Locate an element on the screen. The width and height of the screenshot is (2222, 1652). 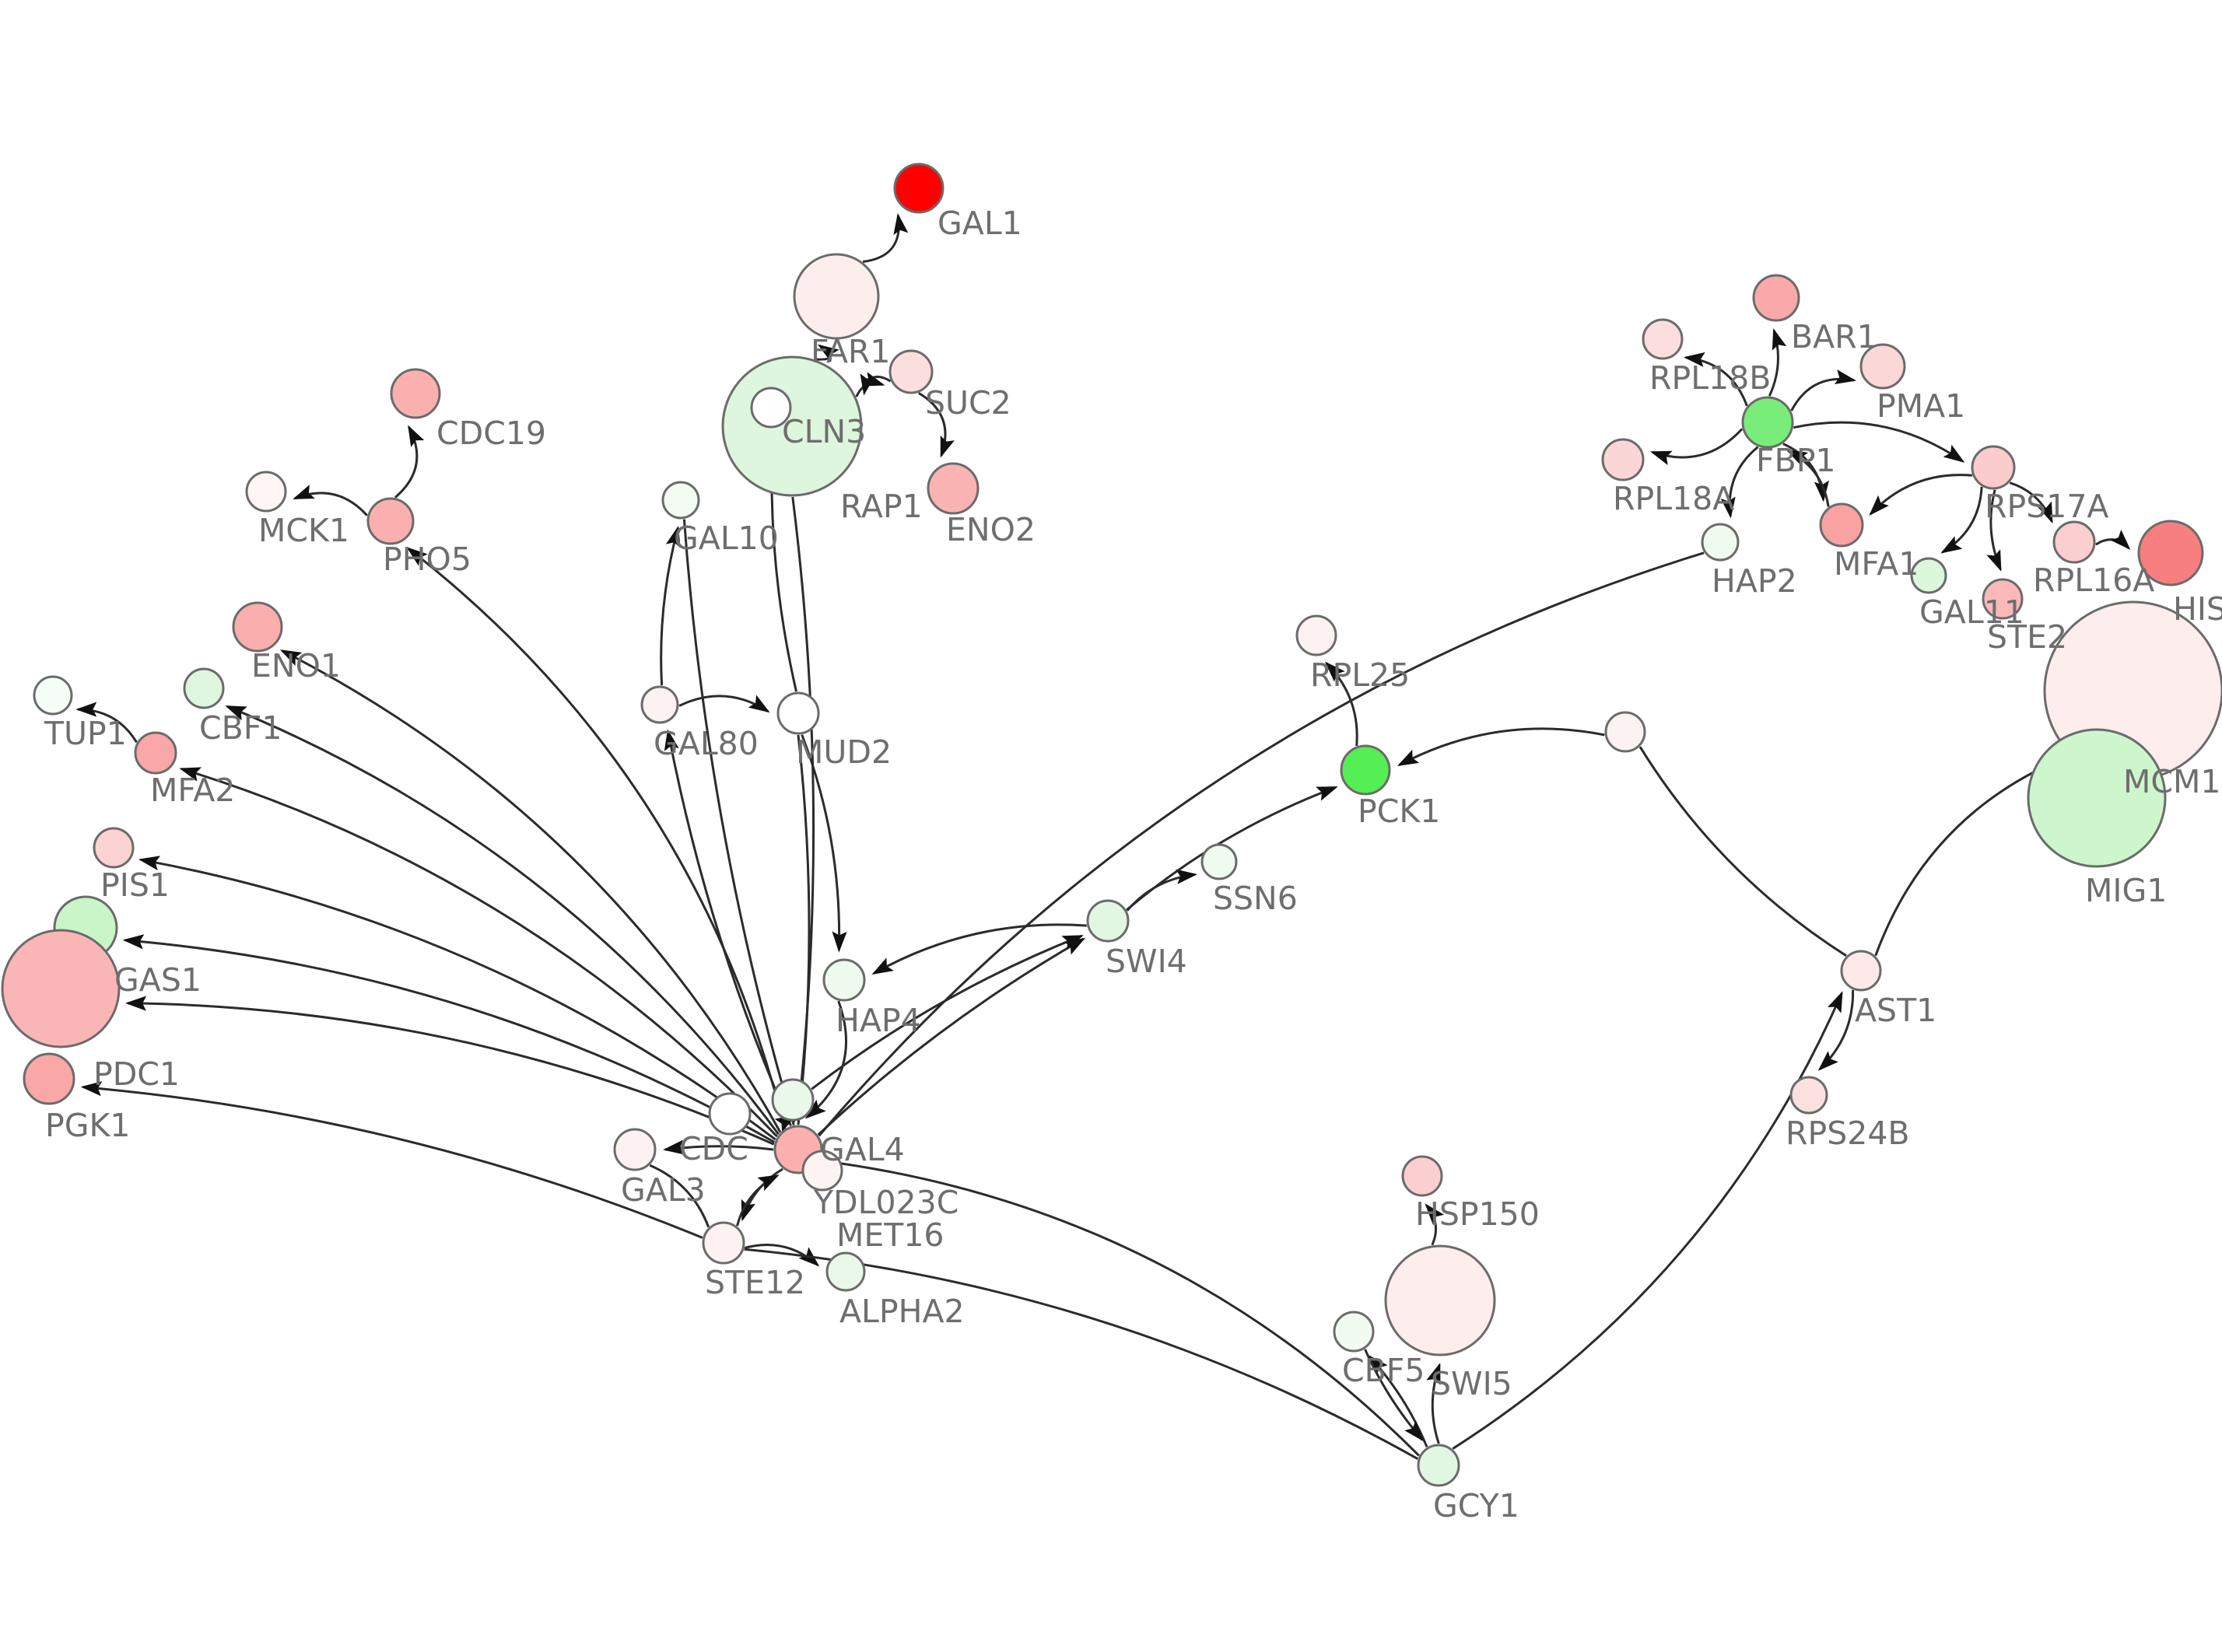
node-gal80 is located at coordinates (659, 704).